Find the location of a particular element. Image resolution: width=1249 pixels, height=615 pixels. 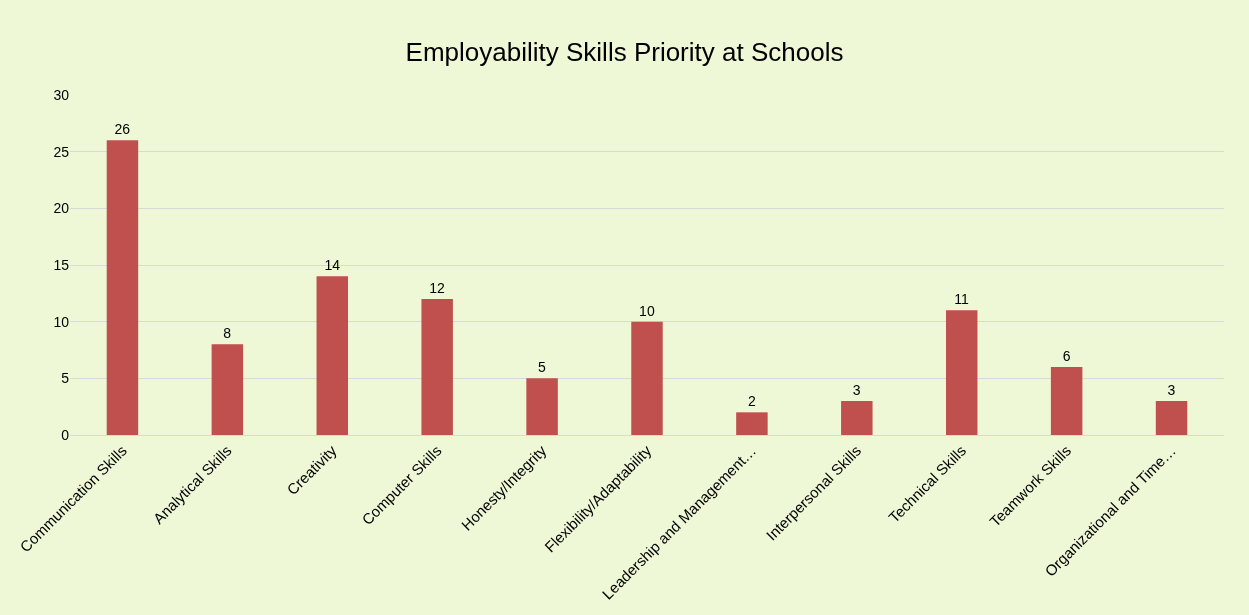

chart-title: Employability Skills Priority at Schools is located at coordinates (624, 52).